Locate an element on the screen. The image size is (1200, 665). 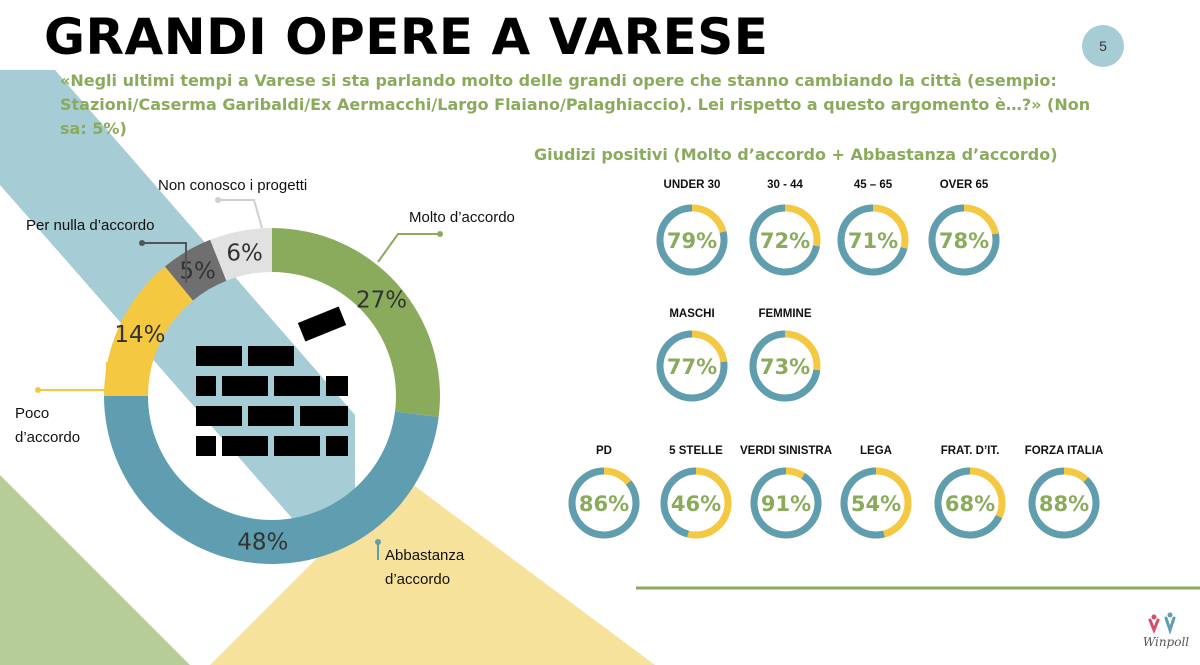
donut-pct-non-conosco-i-progetti: 6% is located at coordinates (244, 254).